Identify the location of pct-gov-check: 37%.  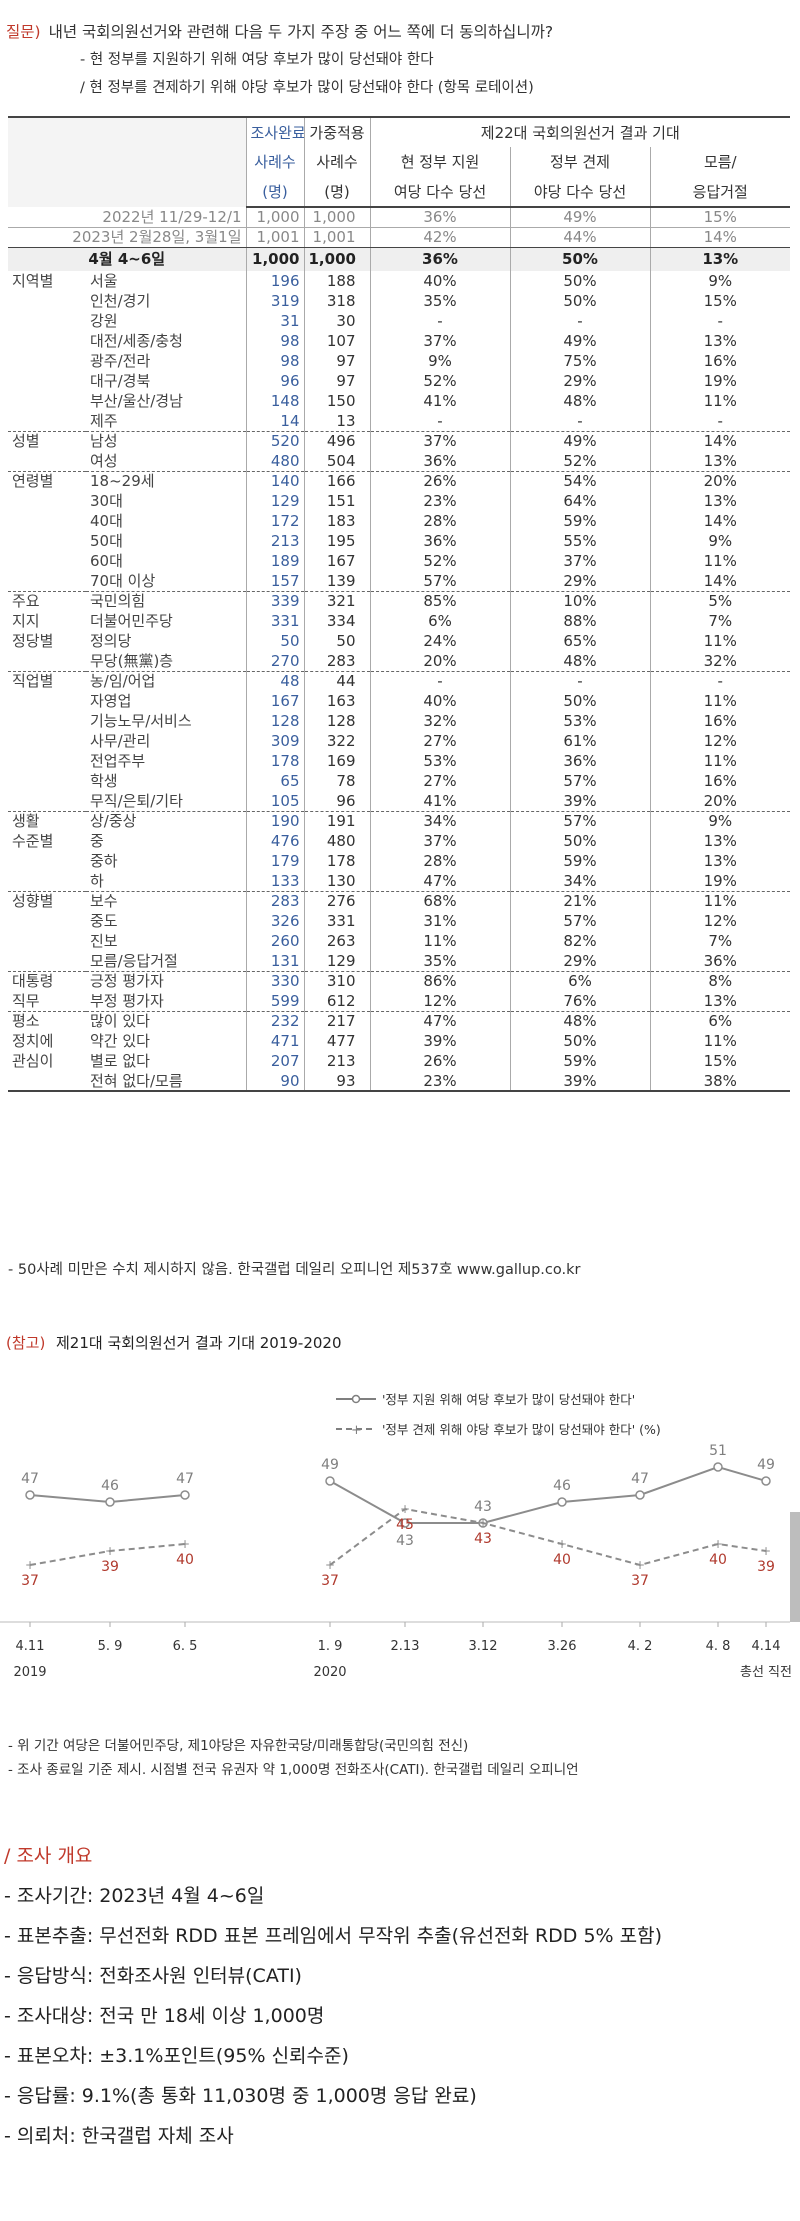
(579, 561).